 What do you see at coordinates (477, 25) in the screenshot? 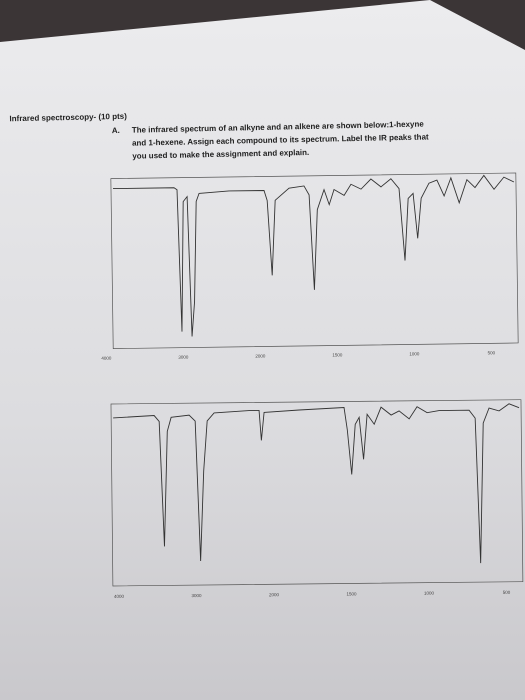
I see `background` at bounding box center [477, 25].